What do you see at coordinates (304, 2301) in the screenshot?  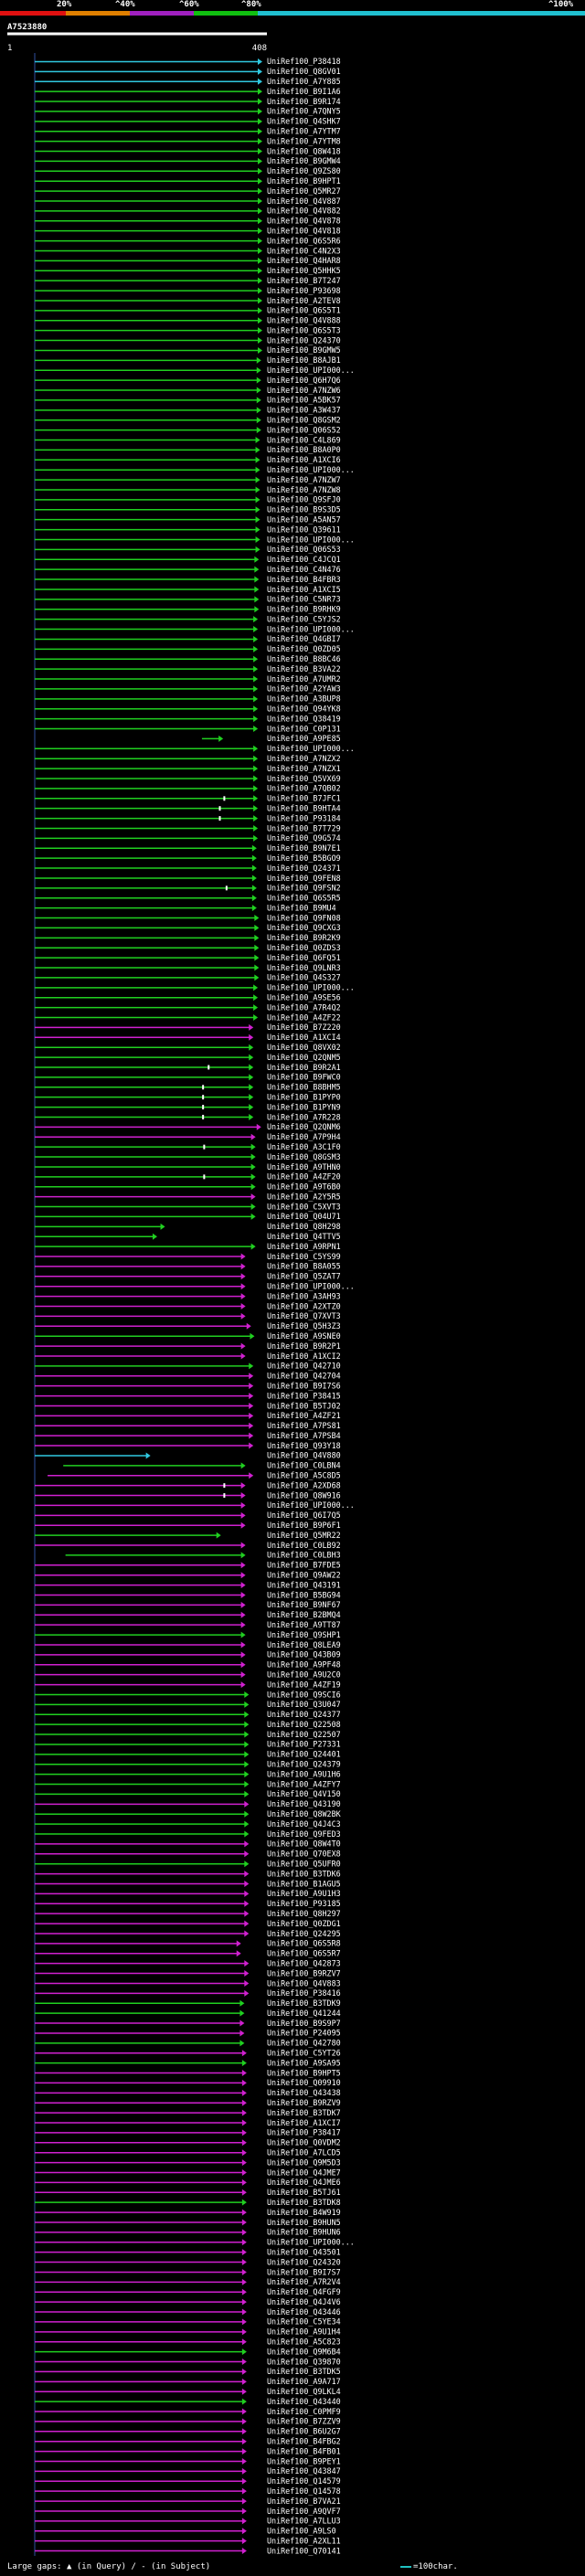 I see `hit-label: UniRef100_Q4J4V6` at bounding box center [304, 2301].